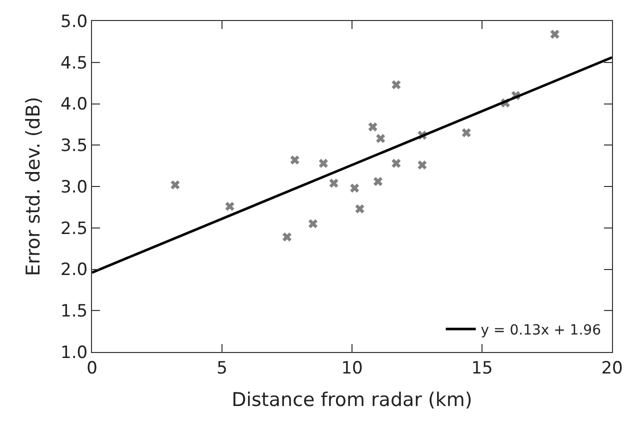 The height and width of the screenshot is (424, 635). Describe the element at coordinates (74, 228) in the screenshot. I see `y-tick-label: 2.5` at that location.